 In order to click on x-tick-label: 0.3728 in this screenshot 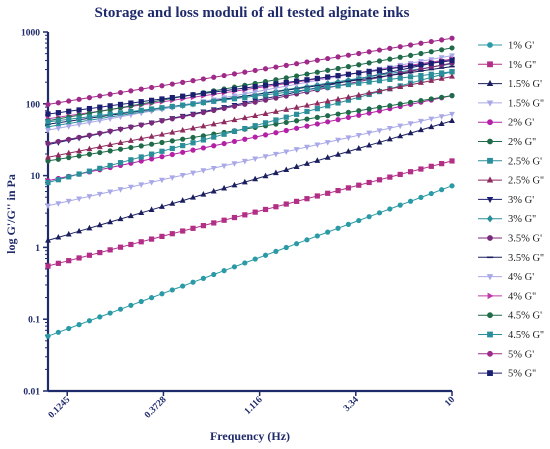, I will do `click(156, 408)`.